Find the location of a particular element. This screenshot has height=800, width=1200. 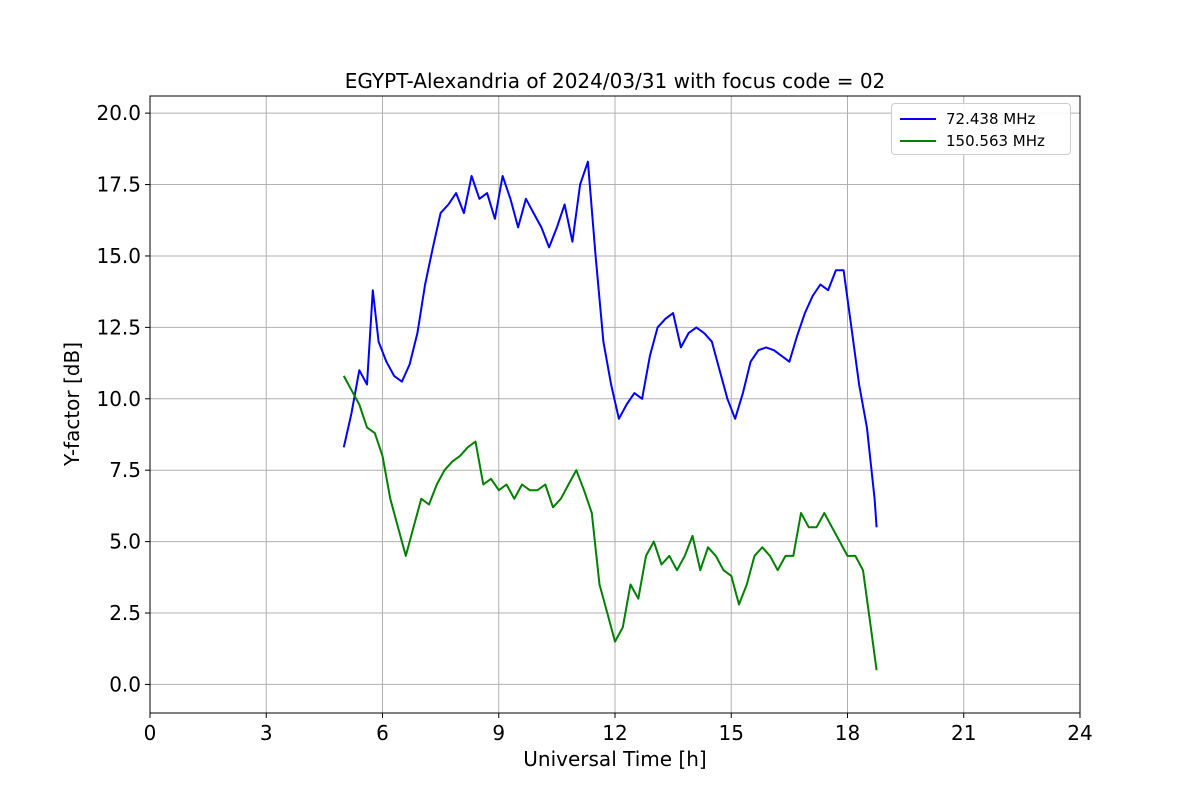

x-tick-label: 6 is located at coordinates (382, 733).